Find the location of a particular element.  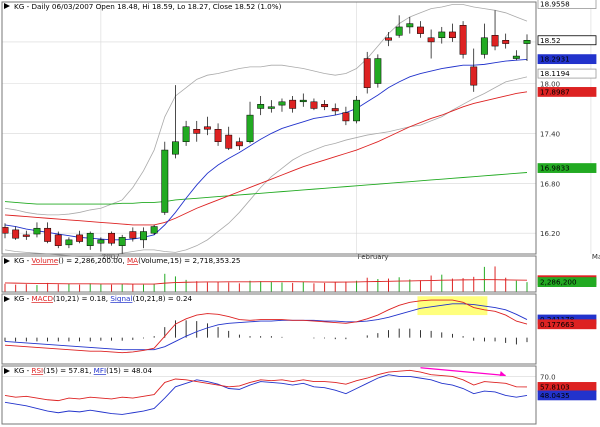

price-badge-label: 18.9558 is located at coordinates (555, 4).